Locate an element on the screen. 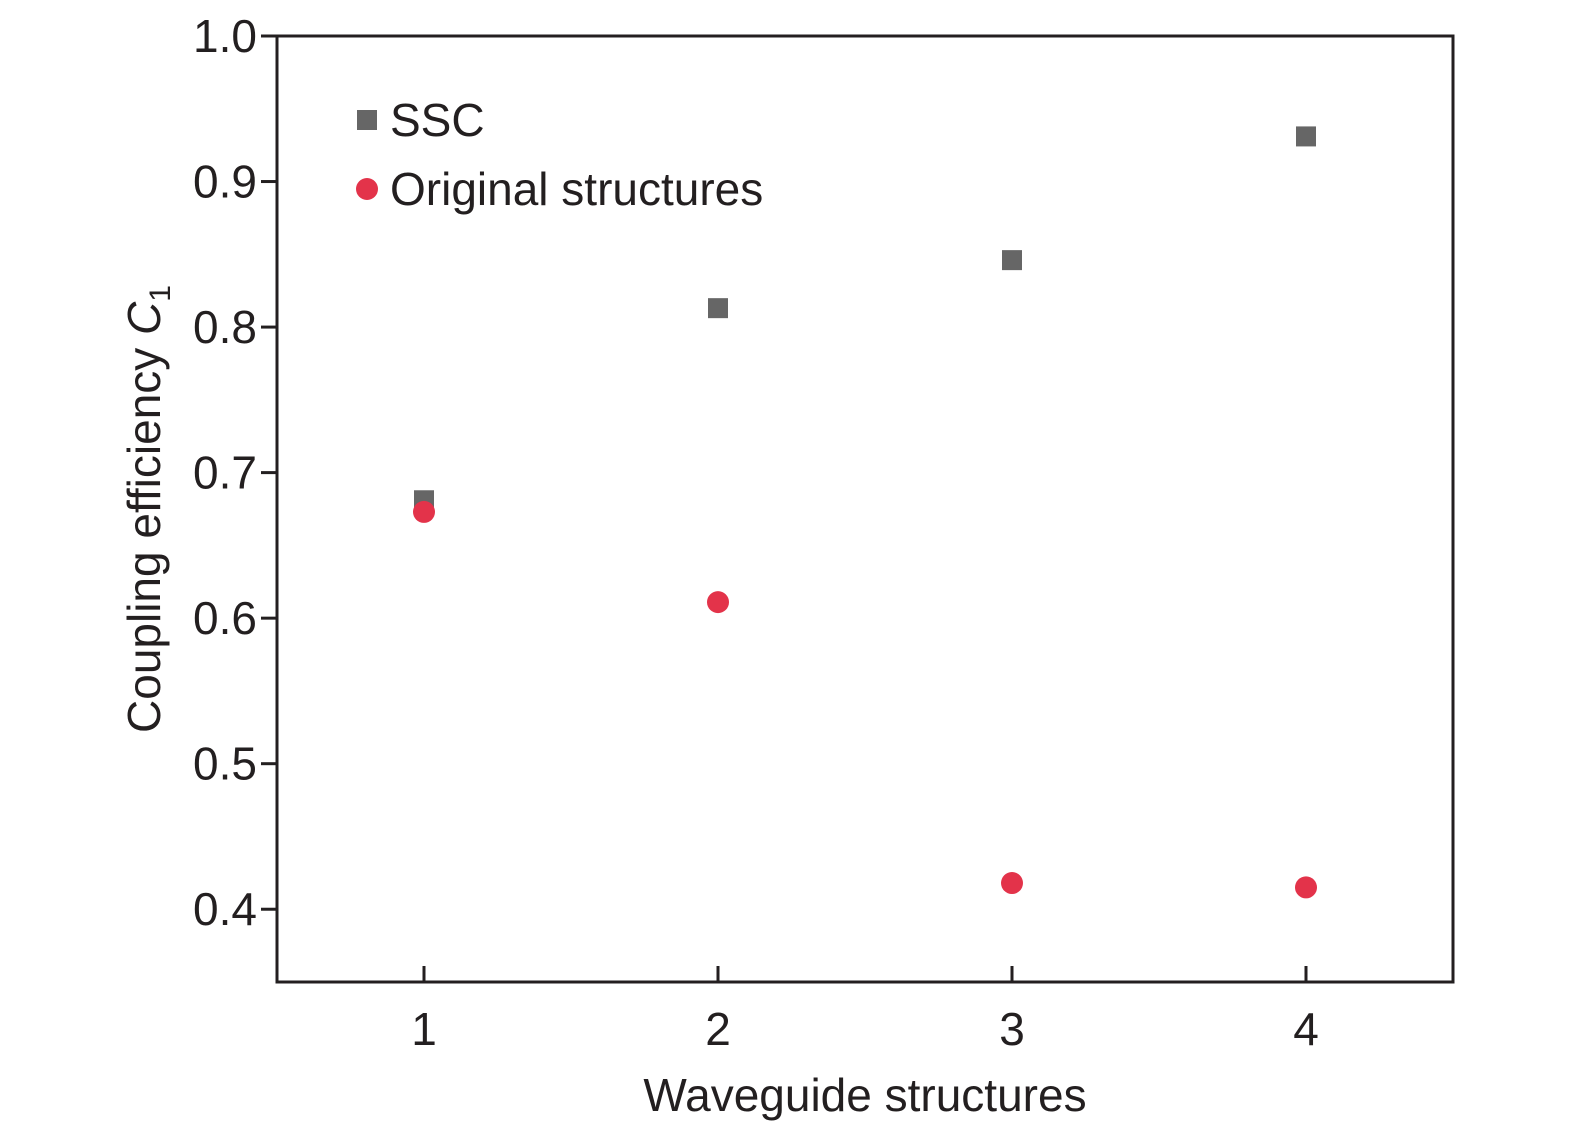 Image resolution: width=1575 pixels, height=1136 pixels. y-tick-label: 0.7 is located at coordinates (225, 473).